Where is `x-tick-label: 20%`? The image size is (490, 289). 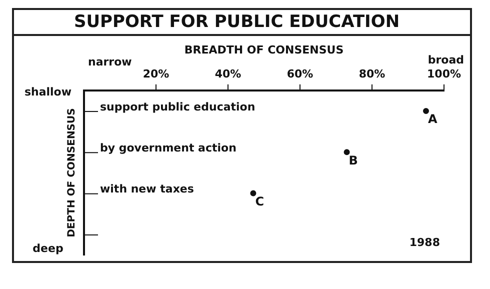 x-tick-label: 20% is located at coordinates (156, 74).